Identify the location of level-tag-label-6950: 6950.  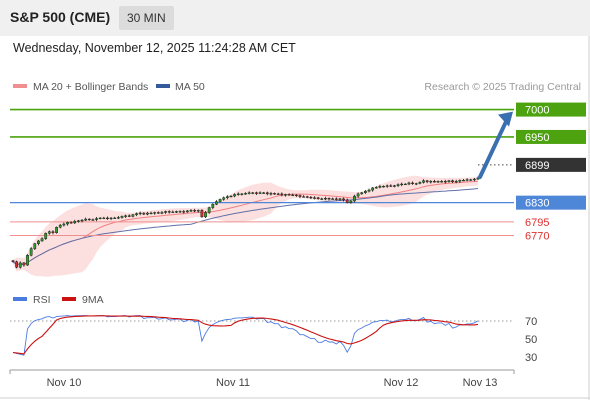
(537, 138).